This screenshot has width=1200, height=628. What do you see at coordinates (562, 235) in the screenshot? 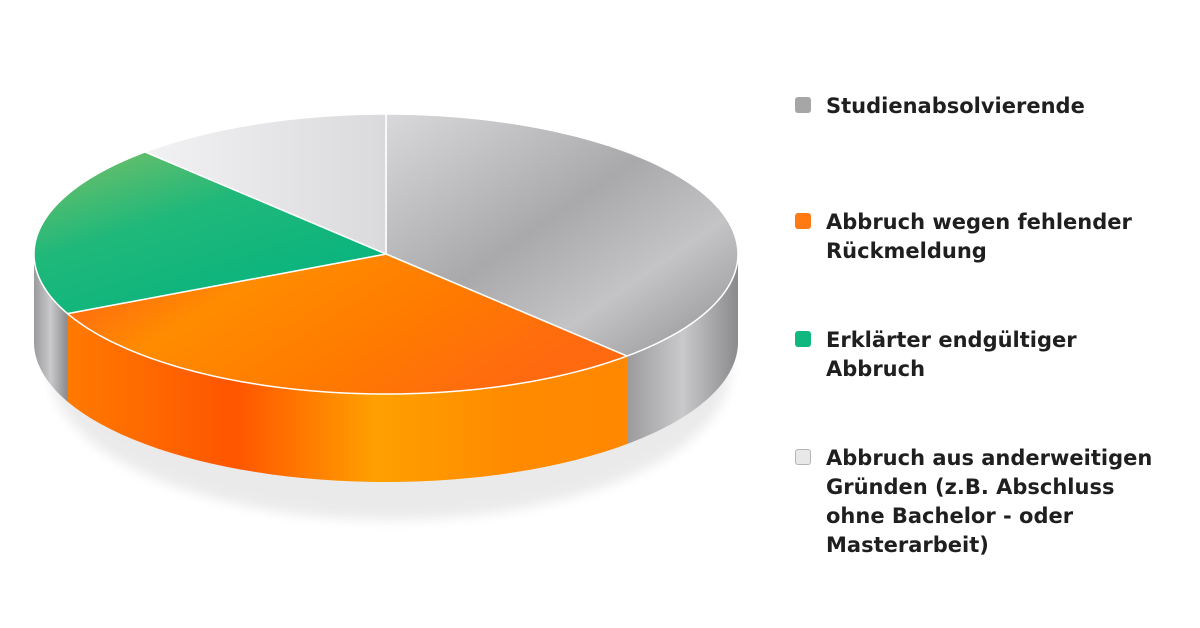
I see `pie-slice-studienabsolvierende` at bounding box center [562, 235].